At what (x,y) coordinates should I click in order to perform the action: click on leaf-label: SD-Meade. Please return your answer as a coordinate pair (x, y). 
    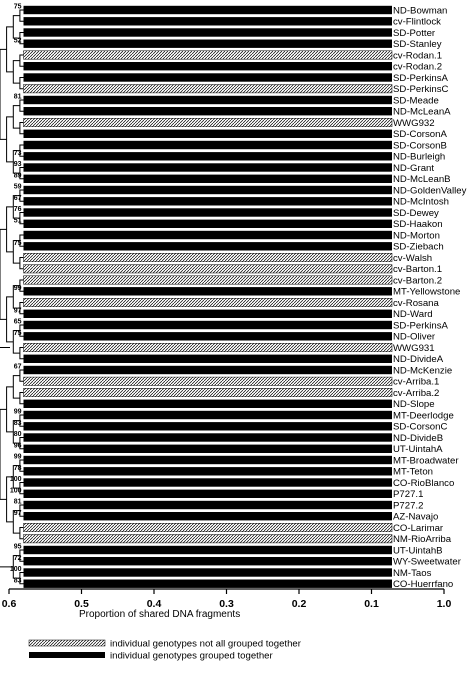
    Looking at the image, I should click on (416, 100).